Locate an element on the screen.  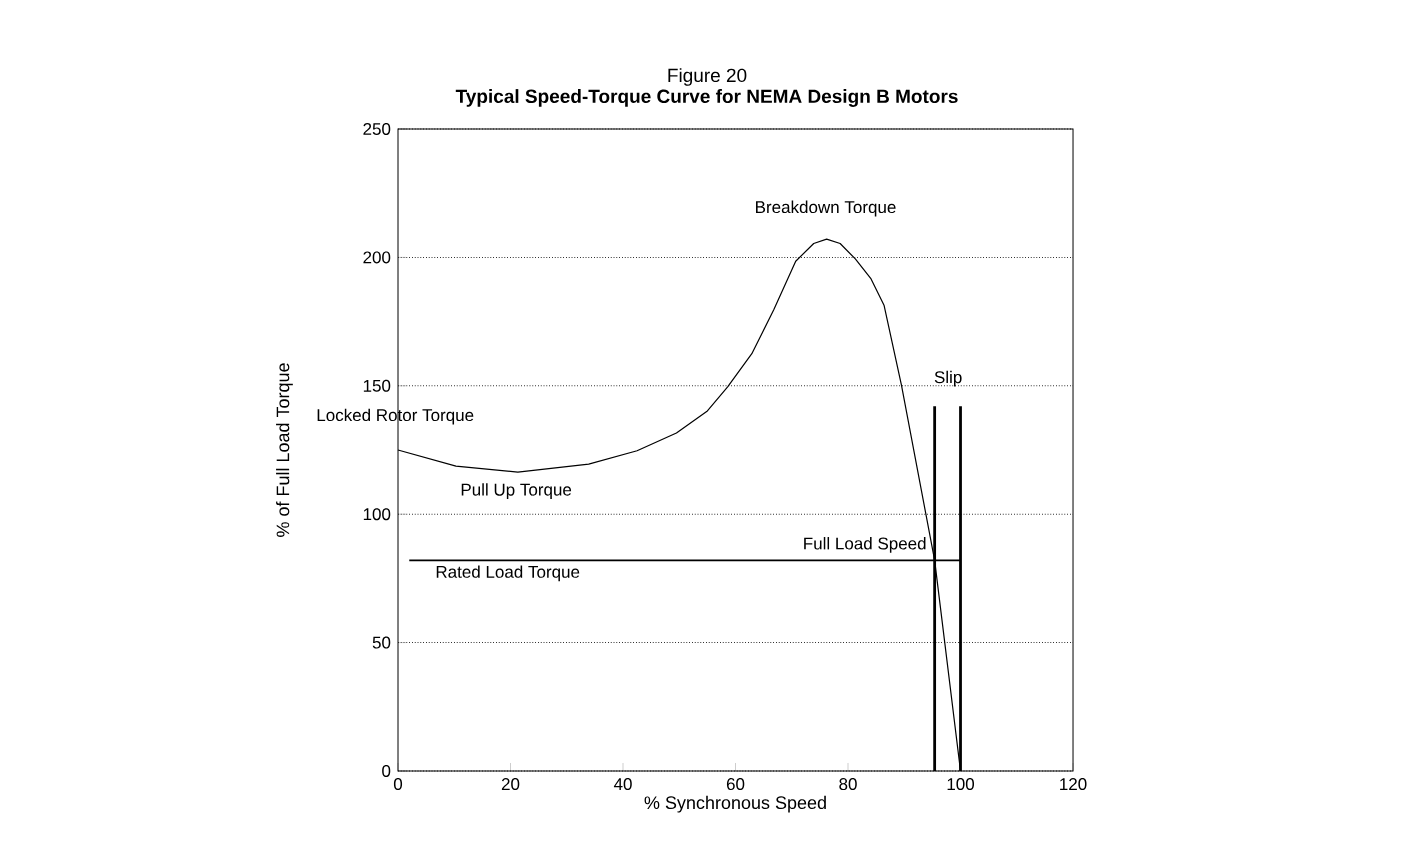
x-tick-label: 60 is located at coordinates (735, 784).